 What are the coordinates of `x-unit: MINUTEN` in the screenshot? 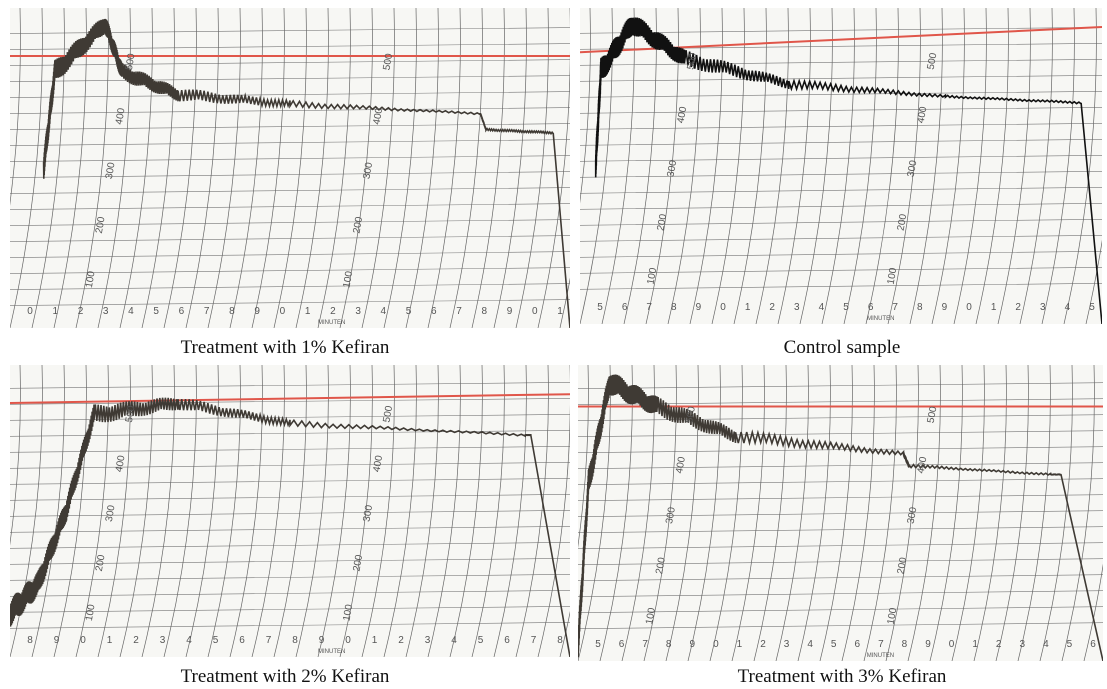 It's located at (331, 652).